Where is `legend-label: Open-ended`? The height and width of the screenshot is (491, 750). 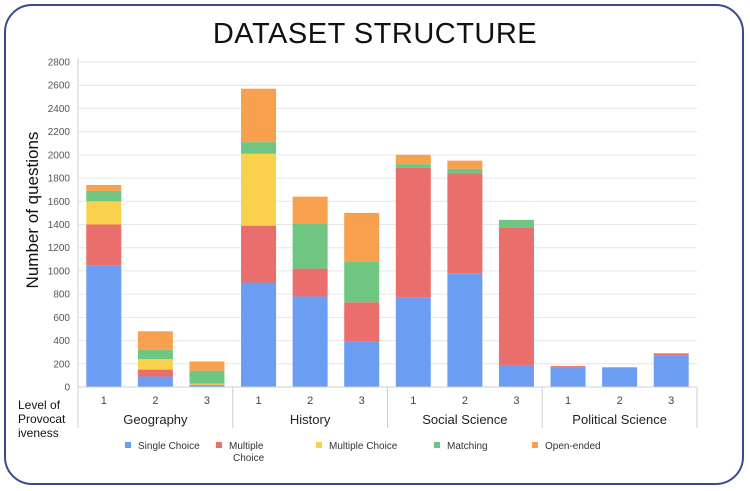 legend-label: Open-ended is located at coordinates (573, 446).